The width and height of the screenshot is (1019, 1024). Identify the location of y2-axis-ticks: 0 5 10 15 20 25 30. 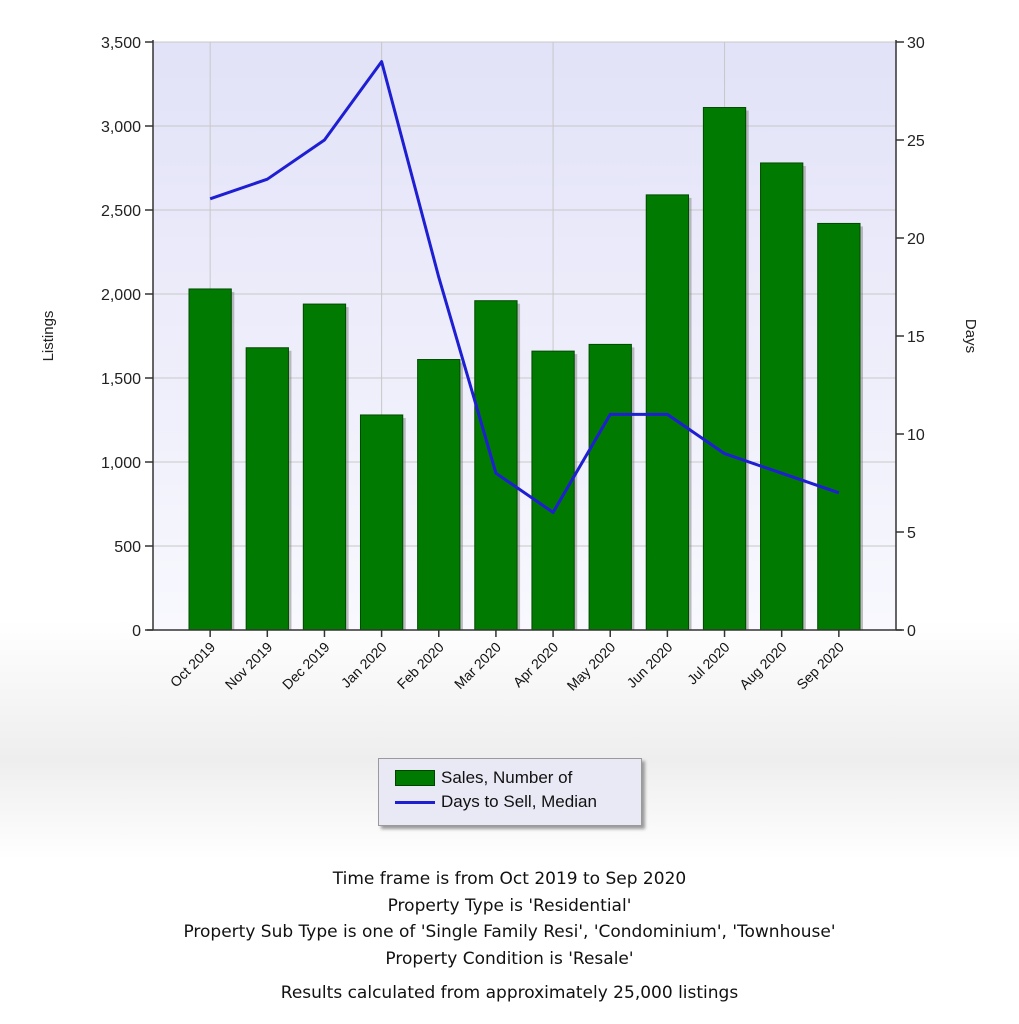
(910, 337).